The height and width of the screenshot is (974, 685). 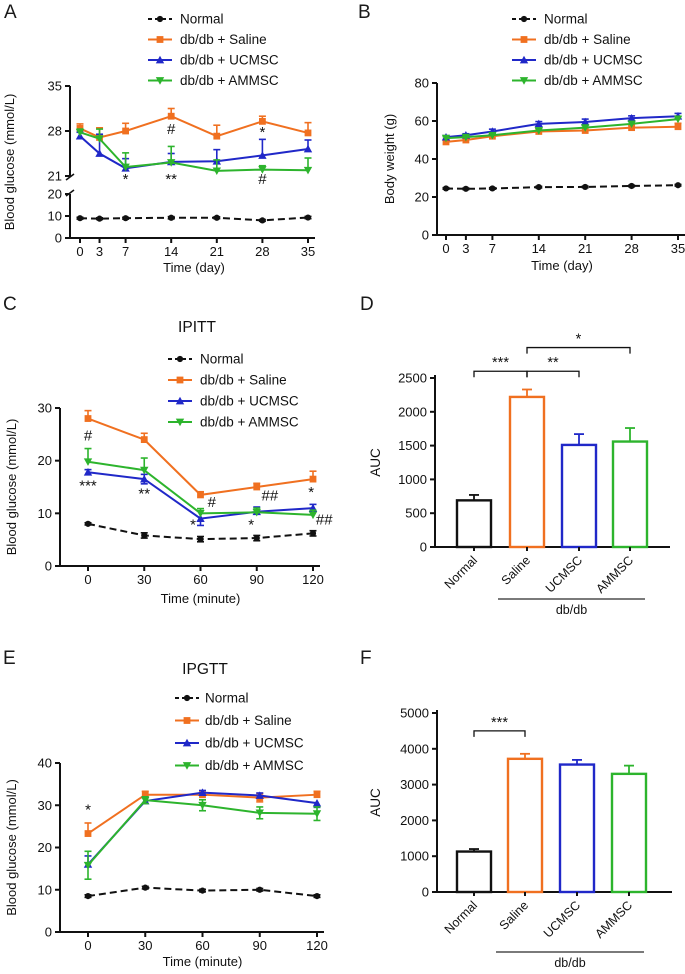 What do you see at coordinates (205, 669) in the screenshot?
I see `chart-title: IPGTT` at bounding box center [205, 669].